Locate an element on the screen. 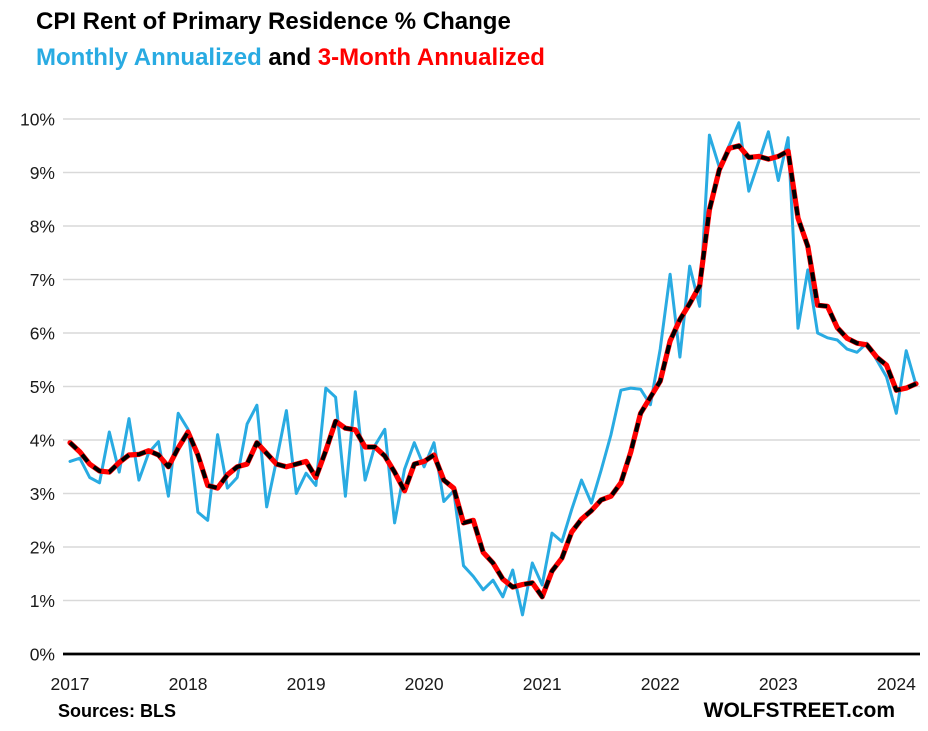 The image size is (928, 731). subtitle-and: and is located at coordinates (289, 57).